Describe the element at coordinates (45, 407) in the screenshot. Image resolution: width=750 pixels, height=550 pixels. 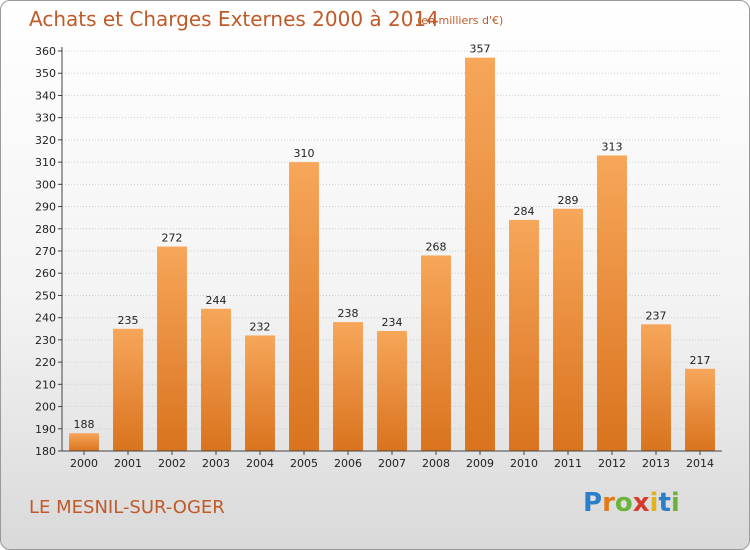
I see `y-tick-label: 200` at that location.